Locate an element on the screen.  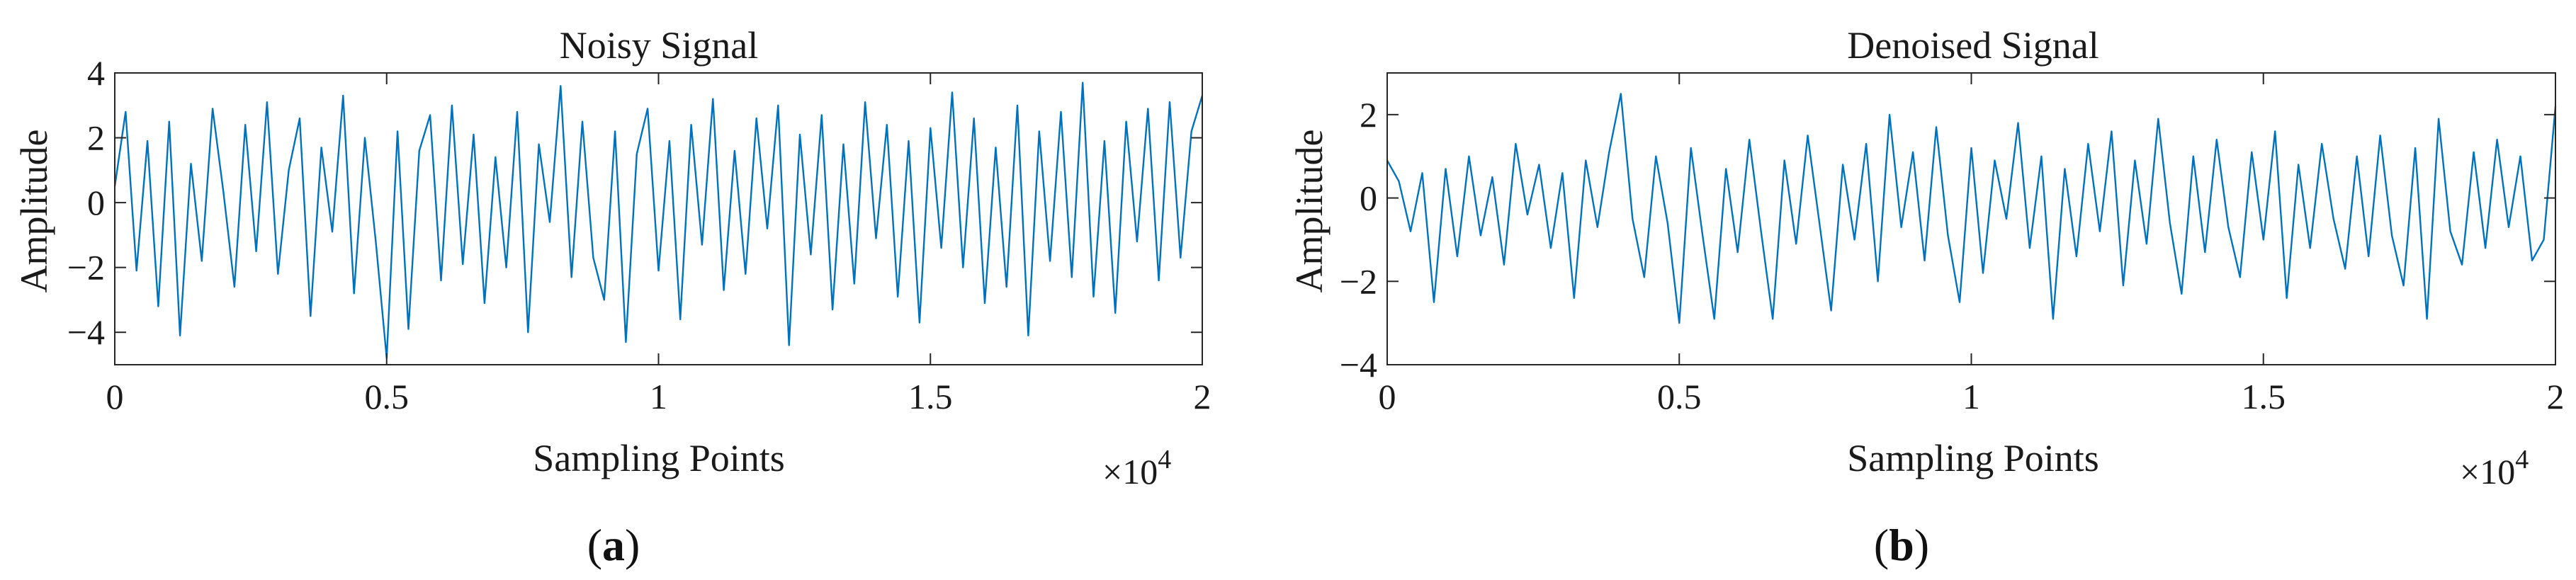
panel-label-b: (b) is located at coordinates (1901, 545).